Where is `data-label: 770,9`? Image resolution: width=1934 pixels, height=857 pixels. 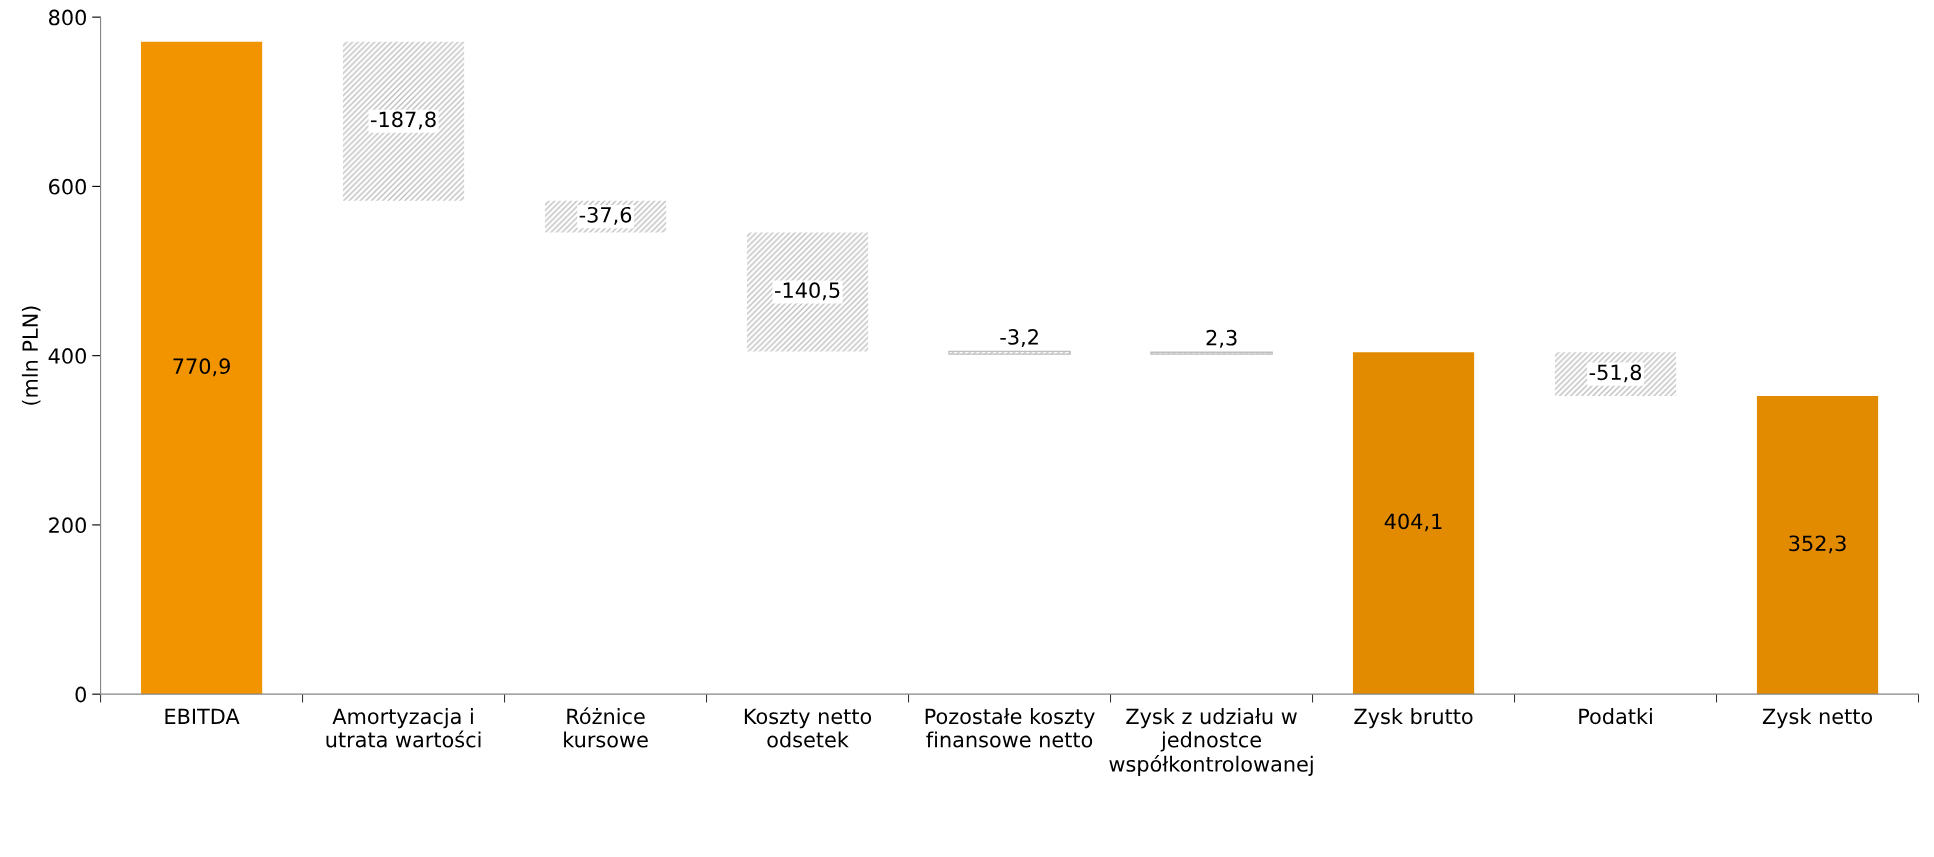
data-label: 770,9 is located at coordinates (201, 367).